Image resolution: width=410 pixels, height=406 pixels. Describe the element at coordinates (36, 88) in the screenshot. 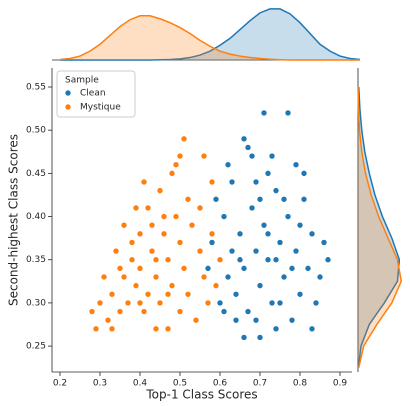

I see `y-tick-label: 0.55` at that location.